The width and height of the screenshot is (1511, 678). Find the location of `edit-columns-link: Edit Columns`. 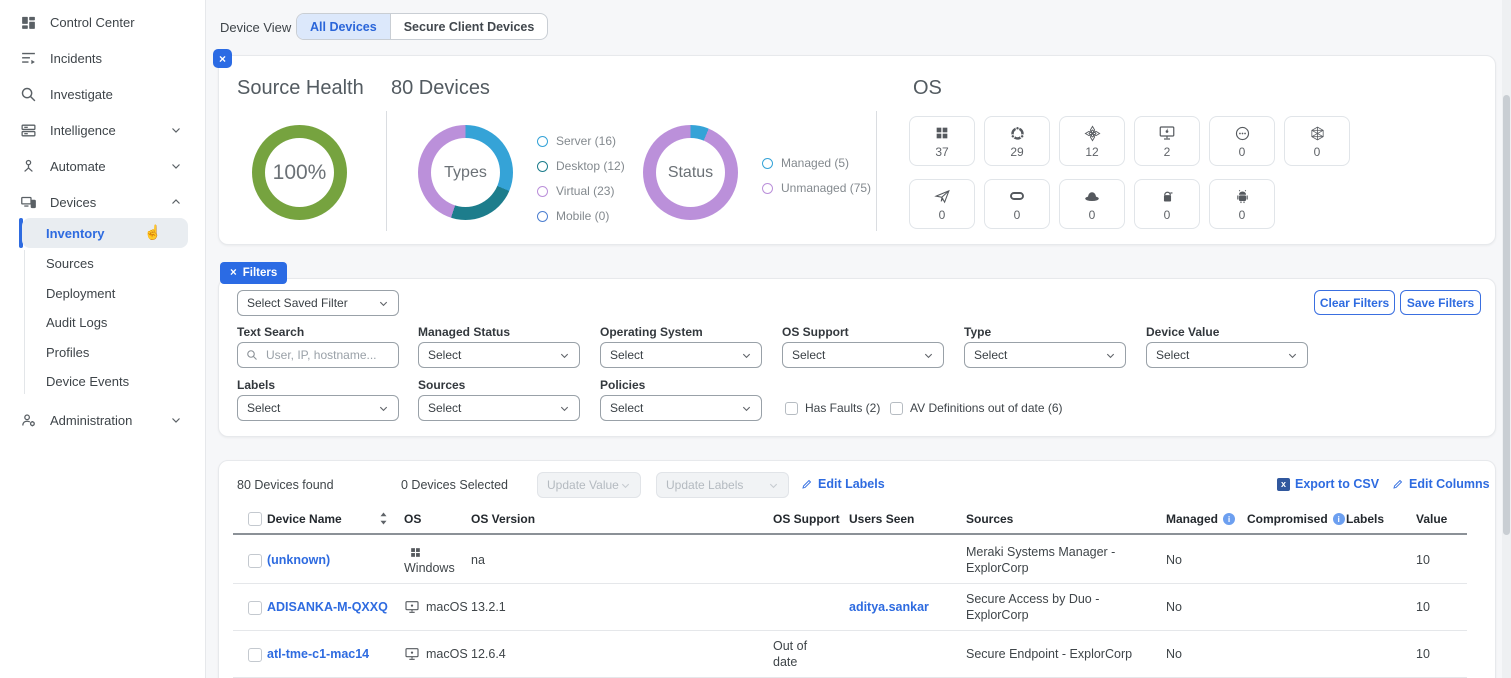

edit-columns-link: Edit Columns is located at coordinates (1441, 484).